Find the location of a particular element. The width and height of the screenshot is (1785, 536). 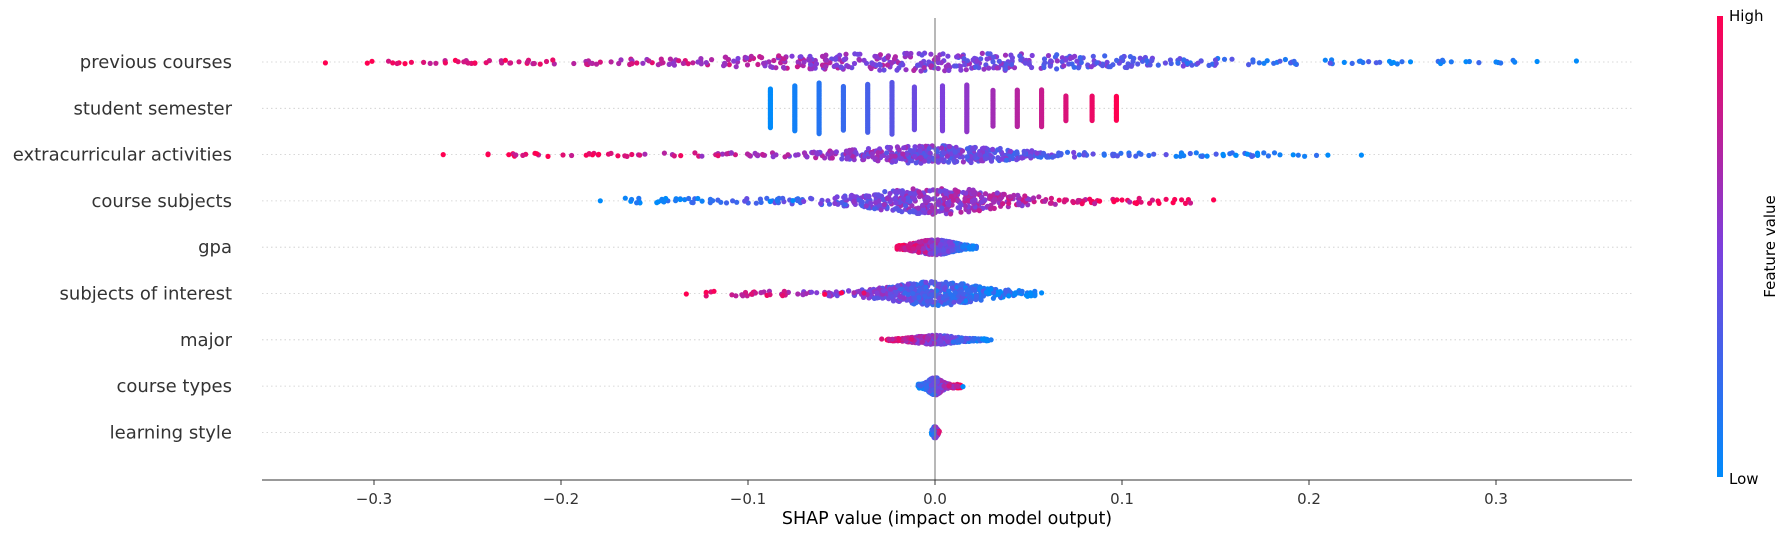

x-tick-label: 0.3 is located at coordinates (1496, 499).